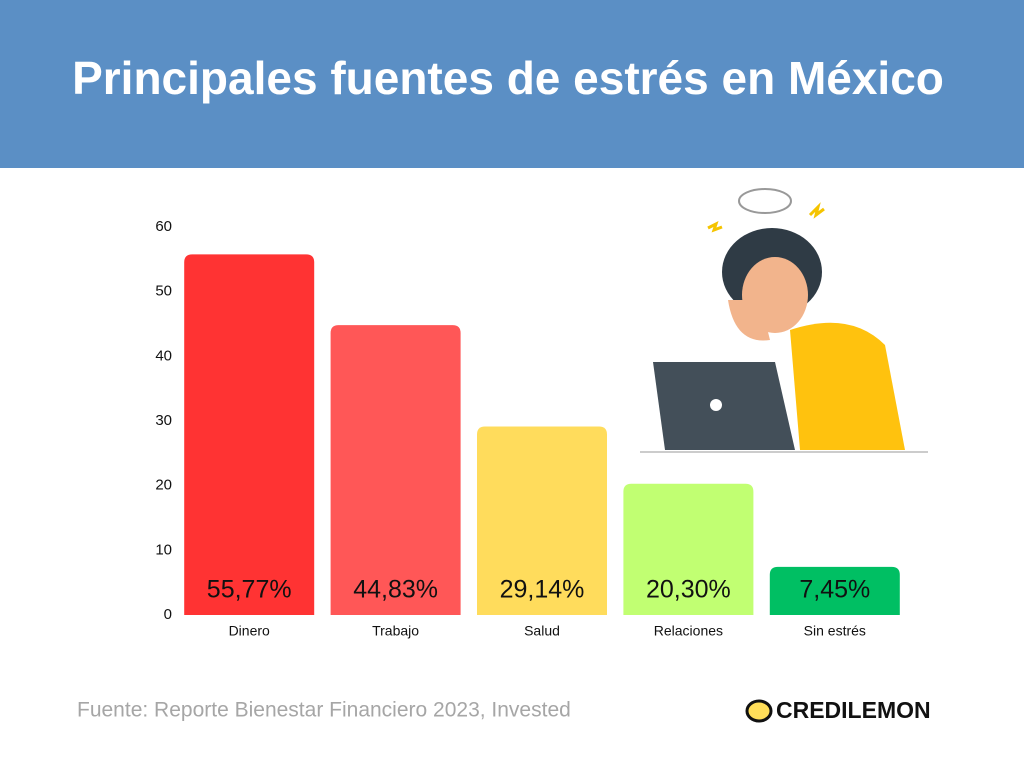 This screenshot has height=768, width=1024. Describe the element at coordinates (853, 710) in the screenshot. I see `brand-name: CREDILEMON` at that location.